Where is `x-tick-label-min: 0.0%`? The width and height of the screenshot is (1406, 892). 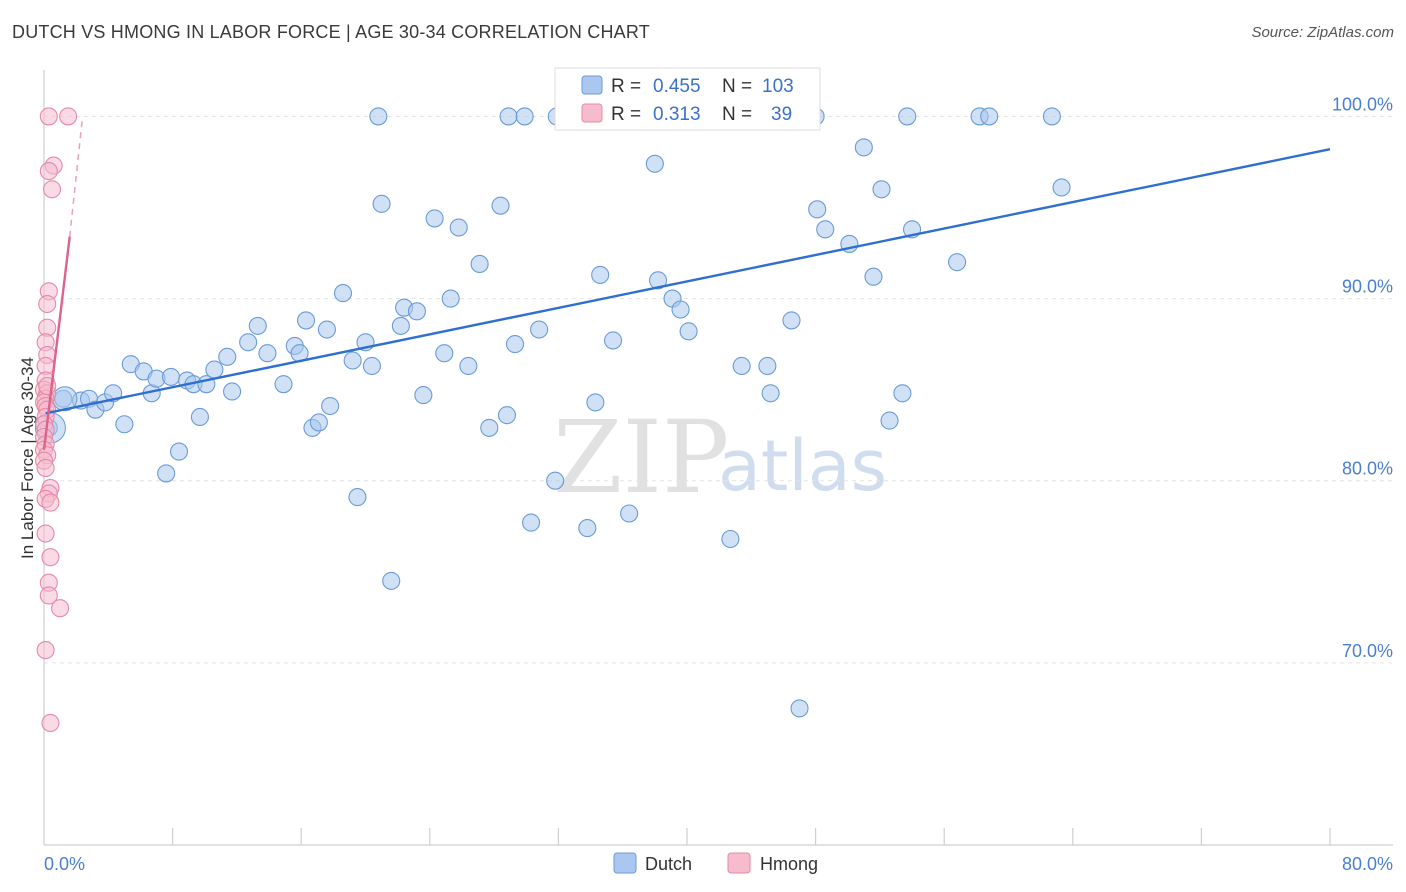
x-tick-label-min: 0.0% is located at coordinates (64, 864).